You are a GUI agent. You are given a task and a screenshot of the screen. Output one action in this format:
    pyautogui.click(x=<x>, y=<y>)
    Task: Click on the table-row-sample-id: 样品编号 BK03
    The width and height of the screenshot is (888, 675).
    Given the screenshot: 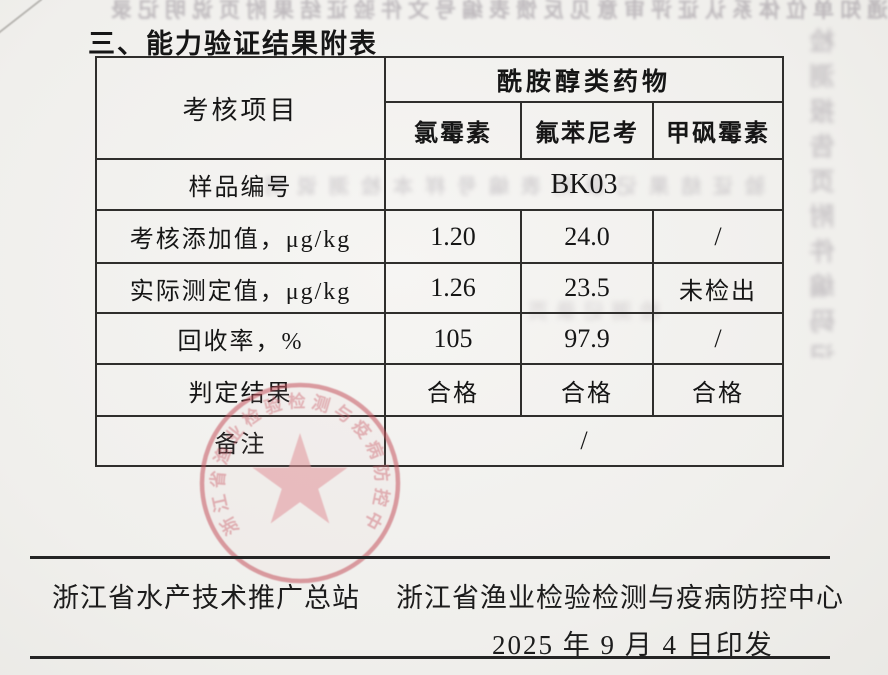 What is the action you would take?
    pyautogui.click(x=439, y=184)
    